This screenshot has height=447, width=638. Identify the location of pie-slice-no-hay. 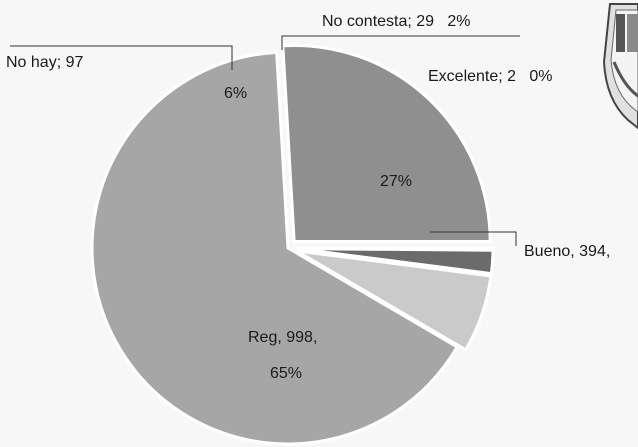
(394, 300).